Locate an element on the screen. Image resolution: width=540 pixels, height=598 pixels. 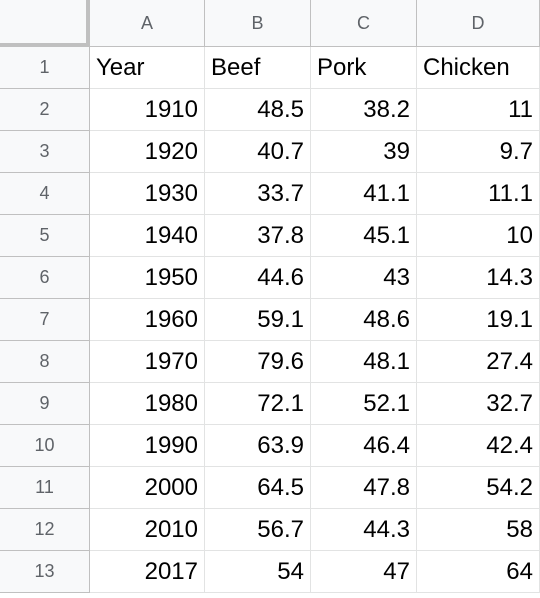
cell: Pork is located at coordinates (364, 68).